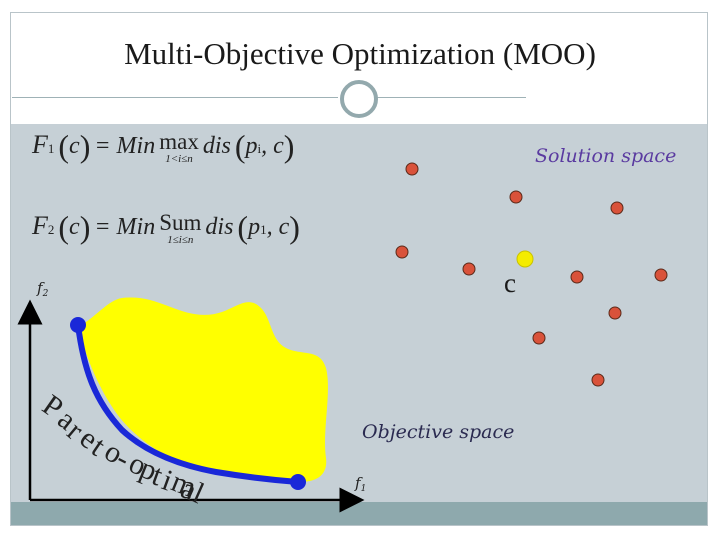  Describe the element at coordinates (180, 228) in the screenshot. I see `formula-f2-operator: Sum 1≤i≤n` at that location.